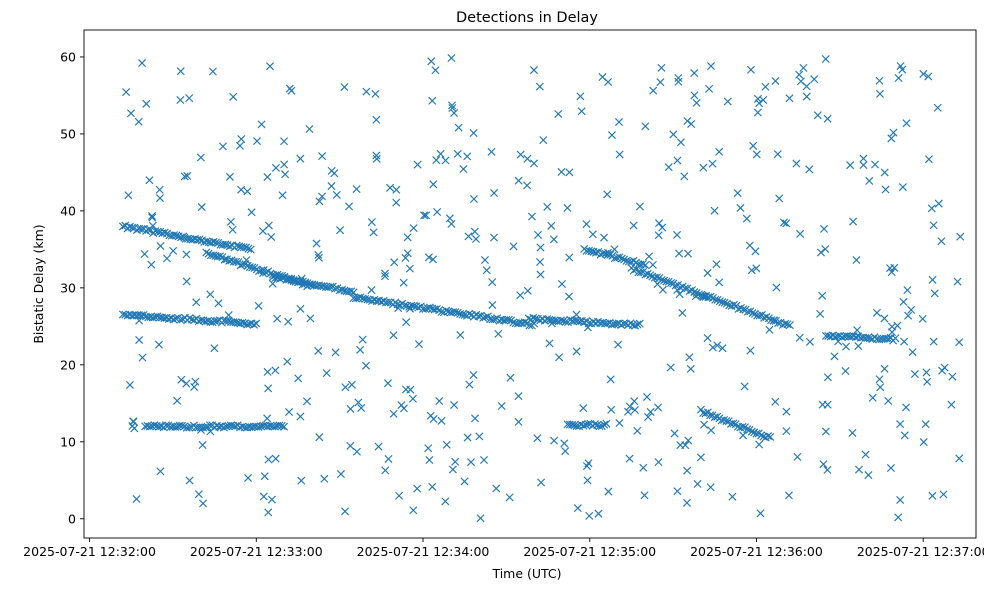  What do you see at coordinates (68, 56) in the screenshot?
I see `y-tick-label: 60` at bounding box center [68, 56].